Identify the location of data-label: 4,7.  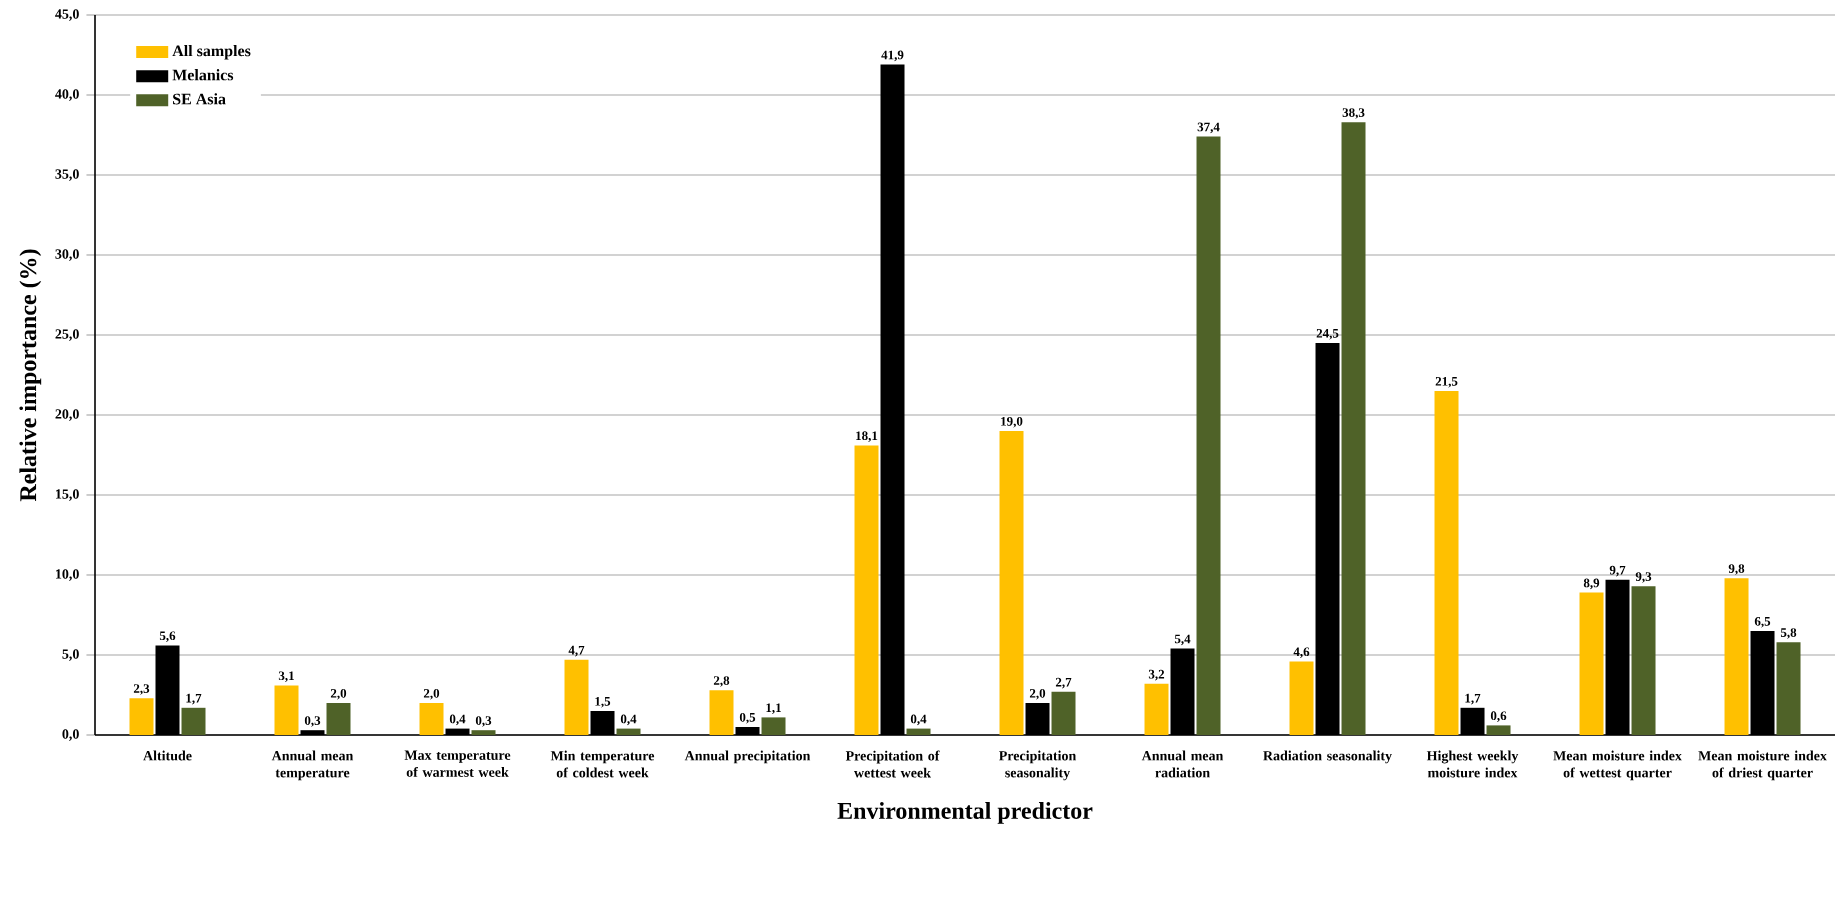
(576, 651).